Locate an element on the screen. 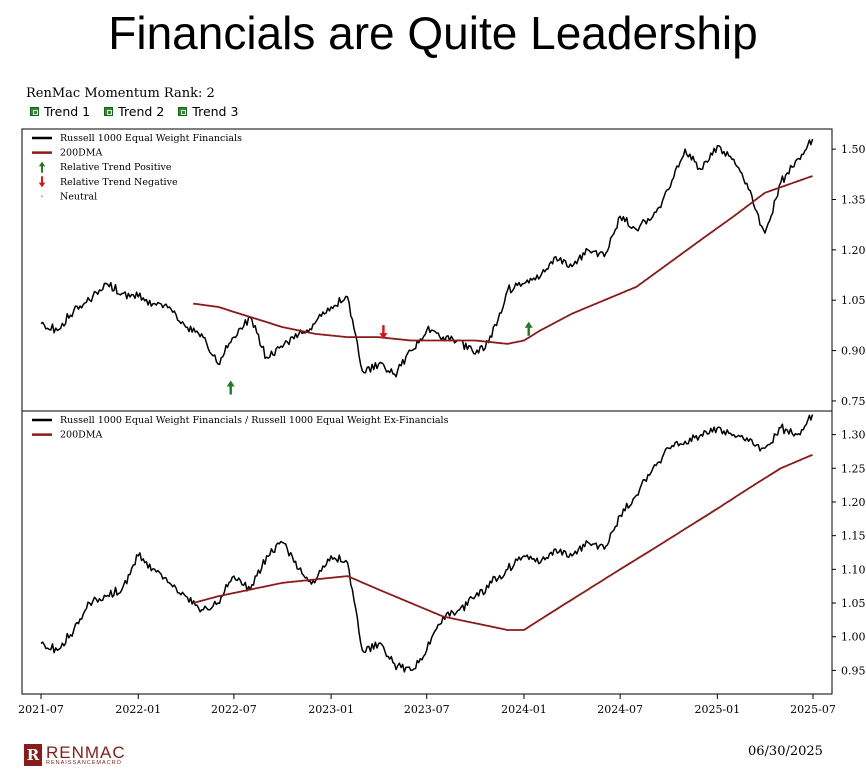 This screenshot has width=866, height=772. trend-1-item: Trend 1 is located at coordinates (60, 111).